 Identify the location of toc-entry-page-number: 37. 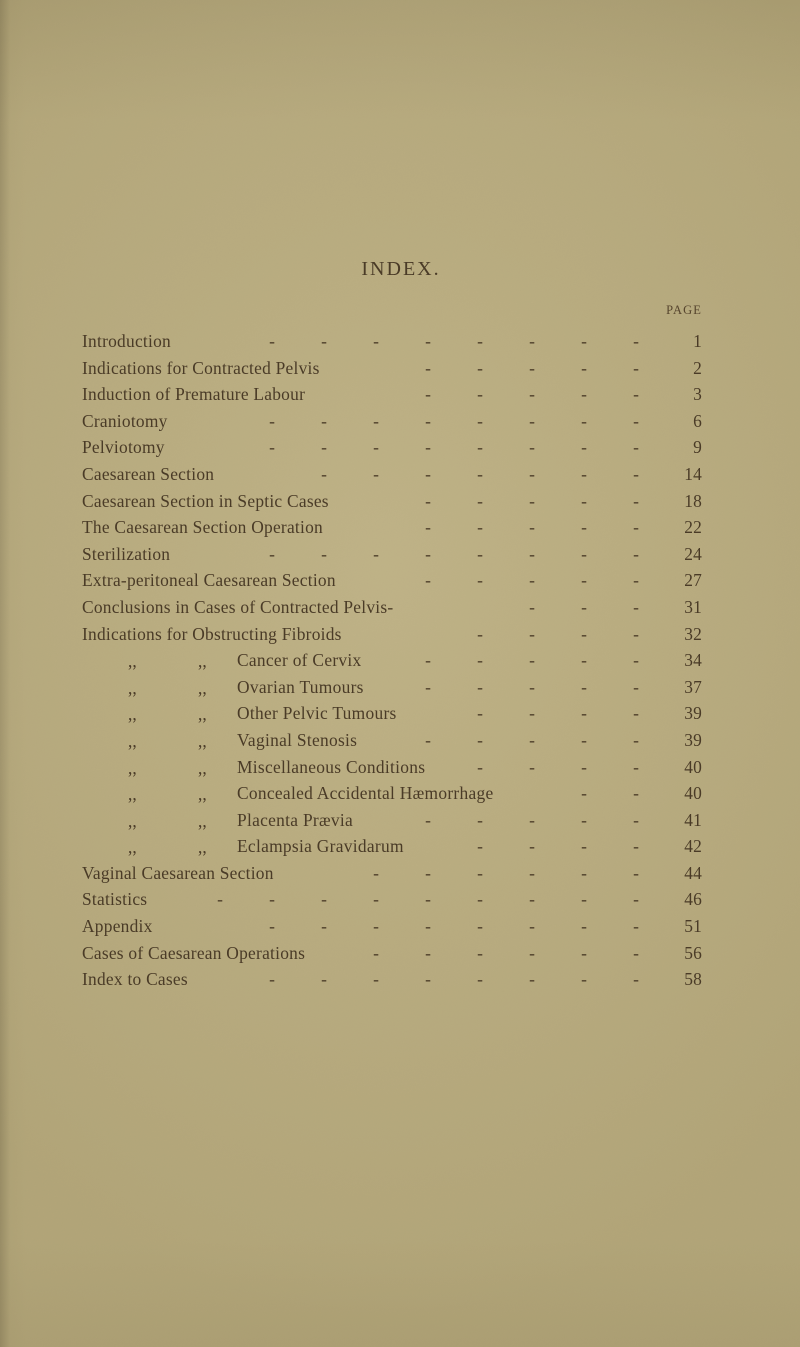
(693, 686).